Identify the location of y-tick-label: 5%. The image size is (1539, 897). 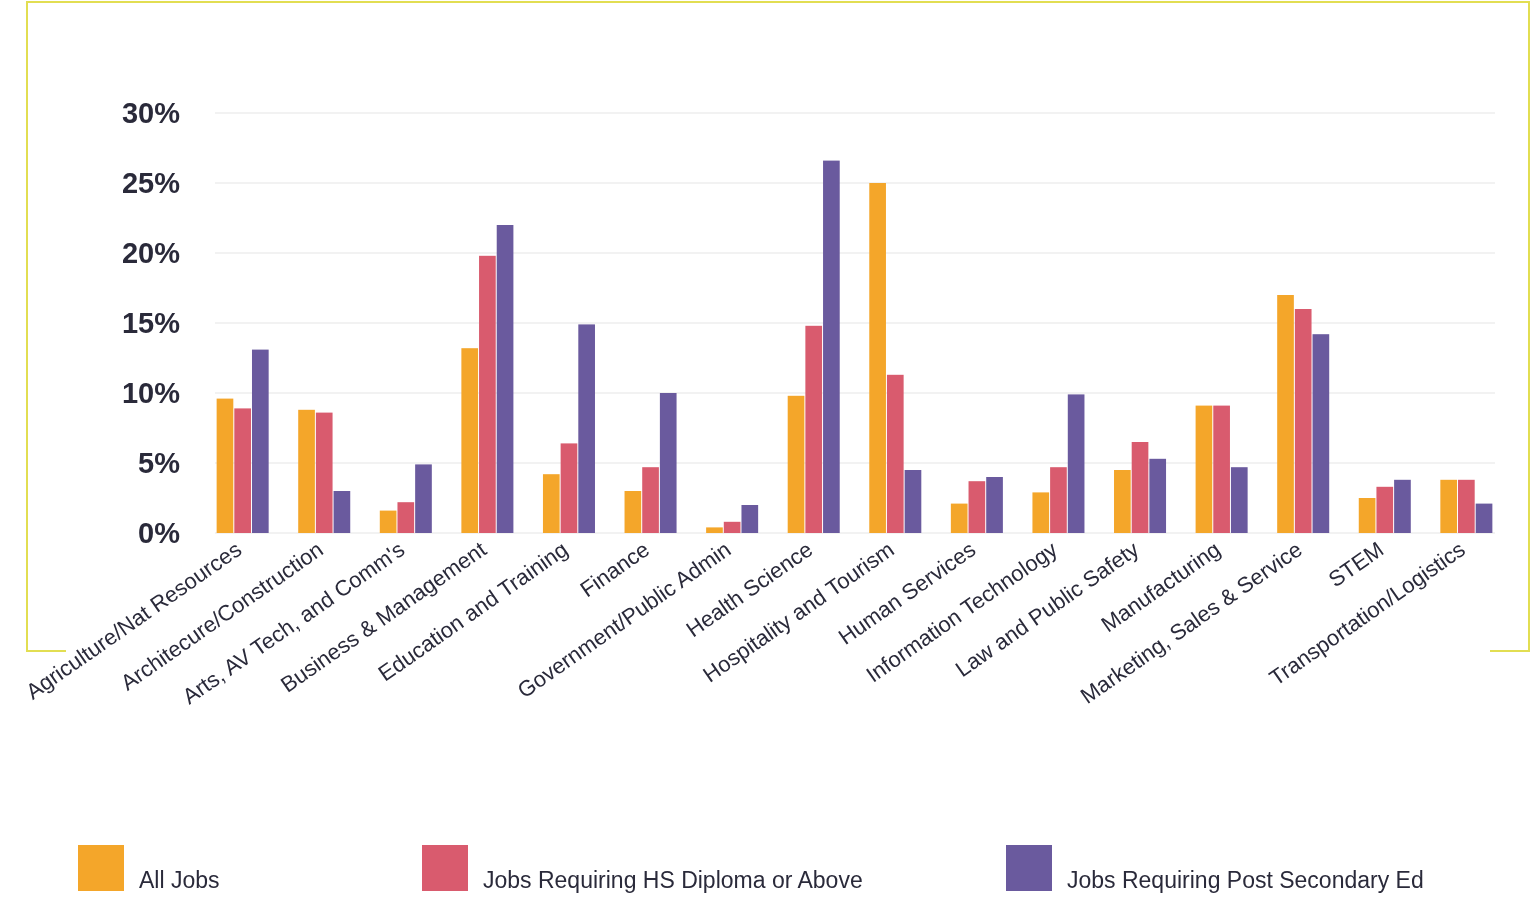
(159, 463).